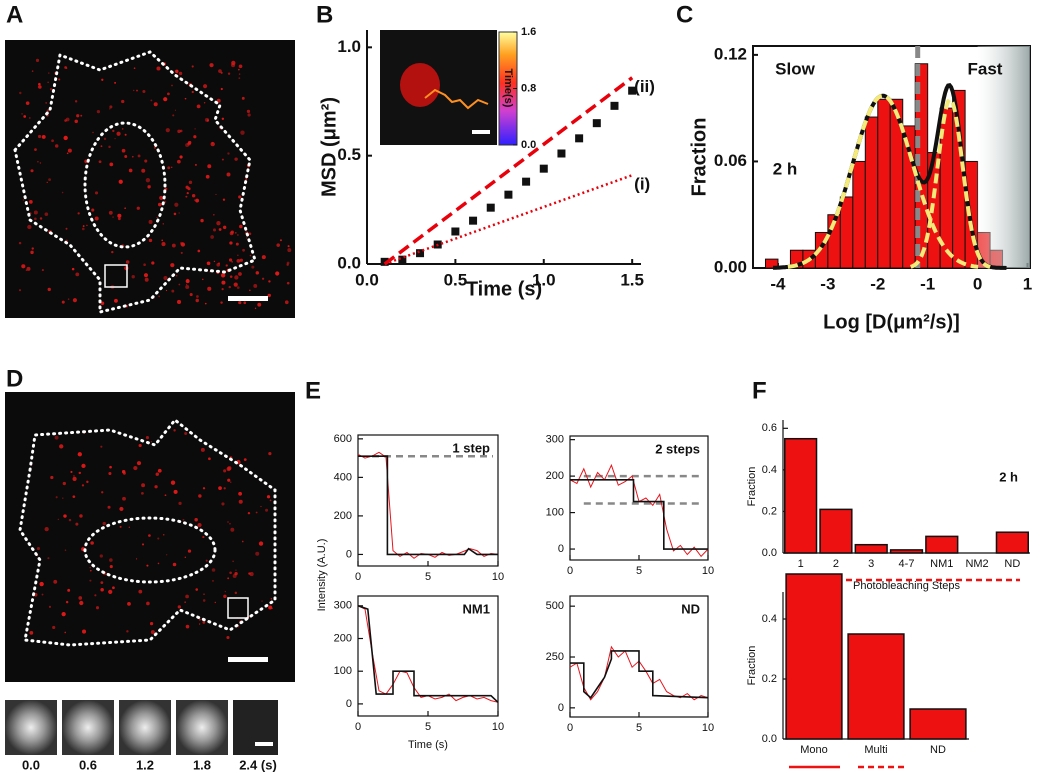  What do you see at coordinates (769, 739) in the screenshot?
I see `y-tick-label: 0.0` at bounding box center [769, 739].